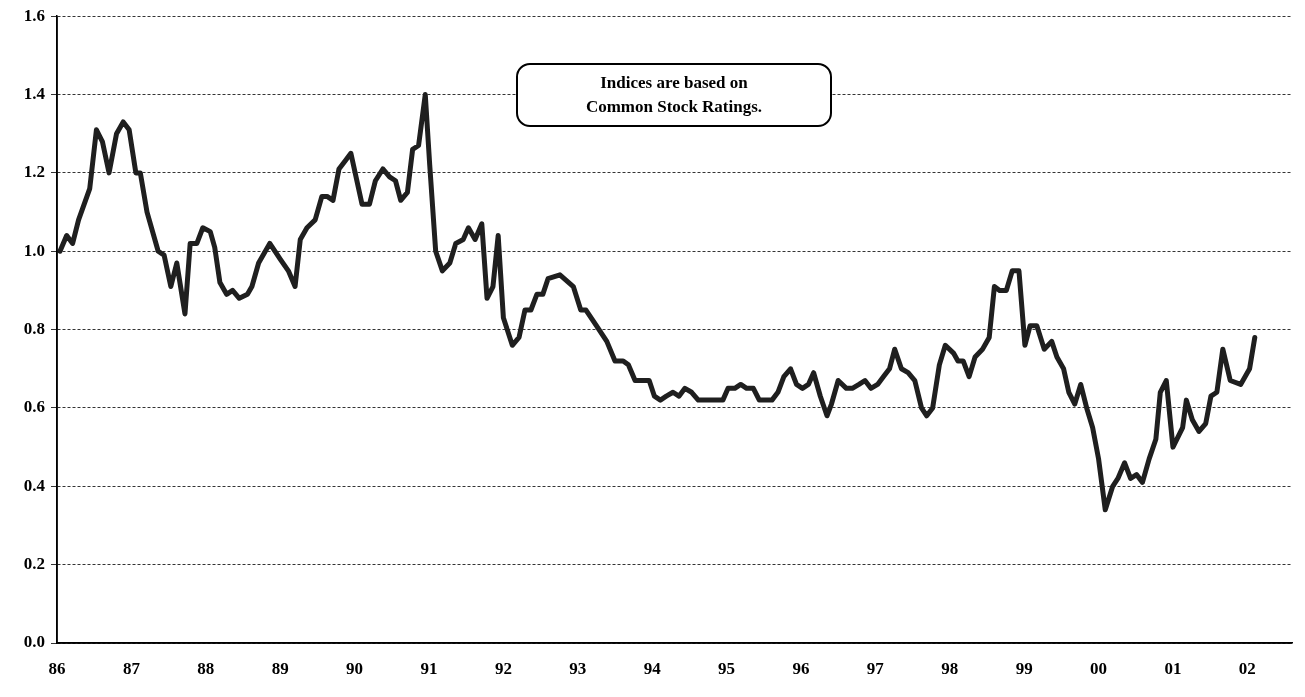 This screenshot has height=697, width=1305. Describe the element at coordinates (57, 668) in the screenshot. I see `x-tick-label: 86` at that location.